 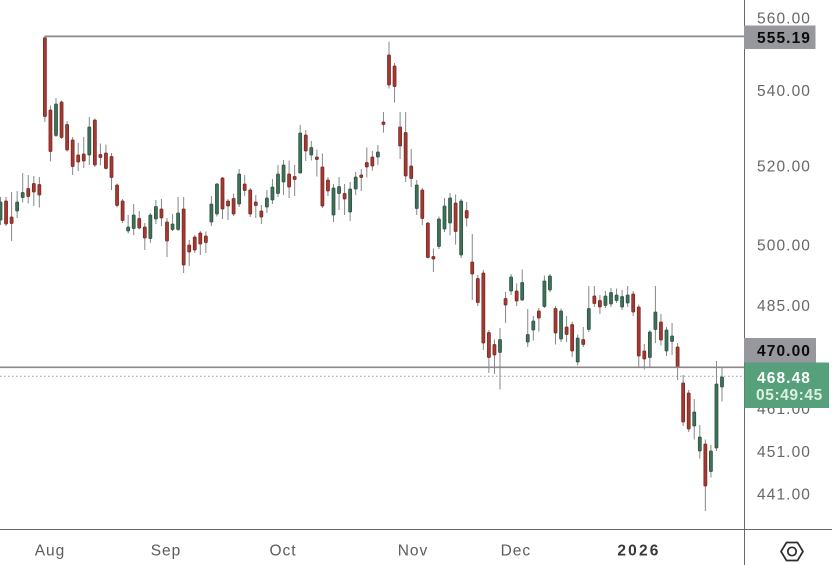 I want to click on svg-text: Sep, so click(x=166, y=551).